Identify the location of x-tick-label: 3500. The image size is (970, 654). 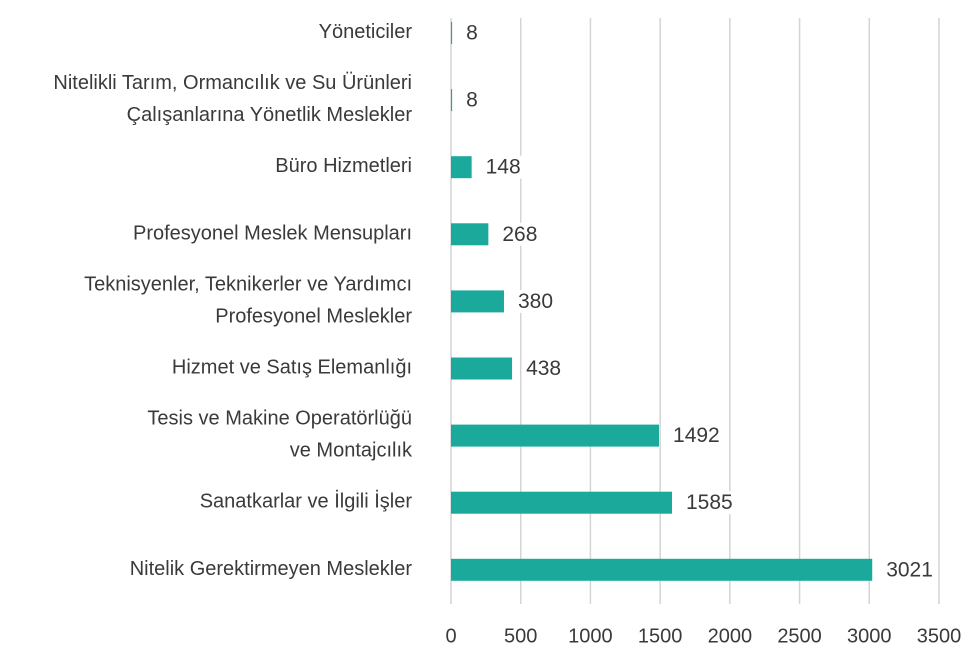
(939, 636).